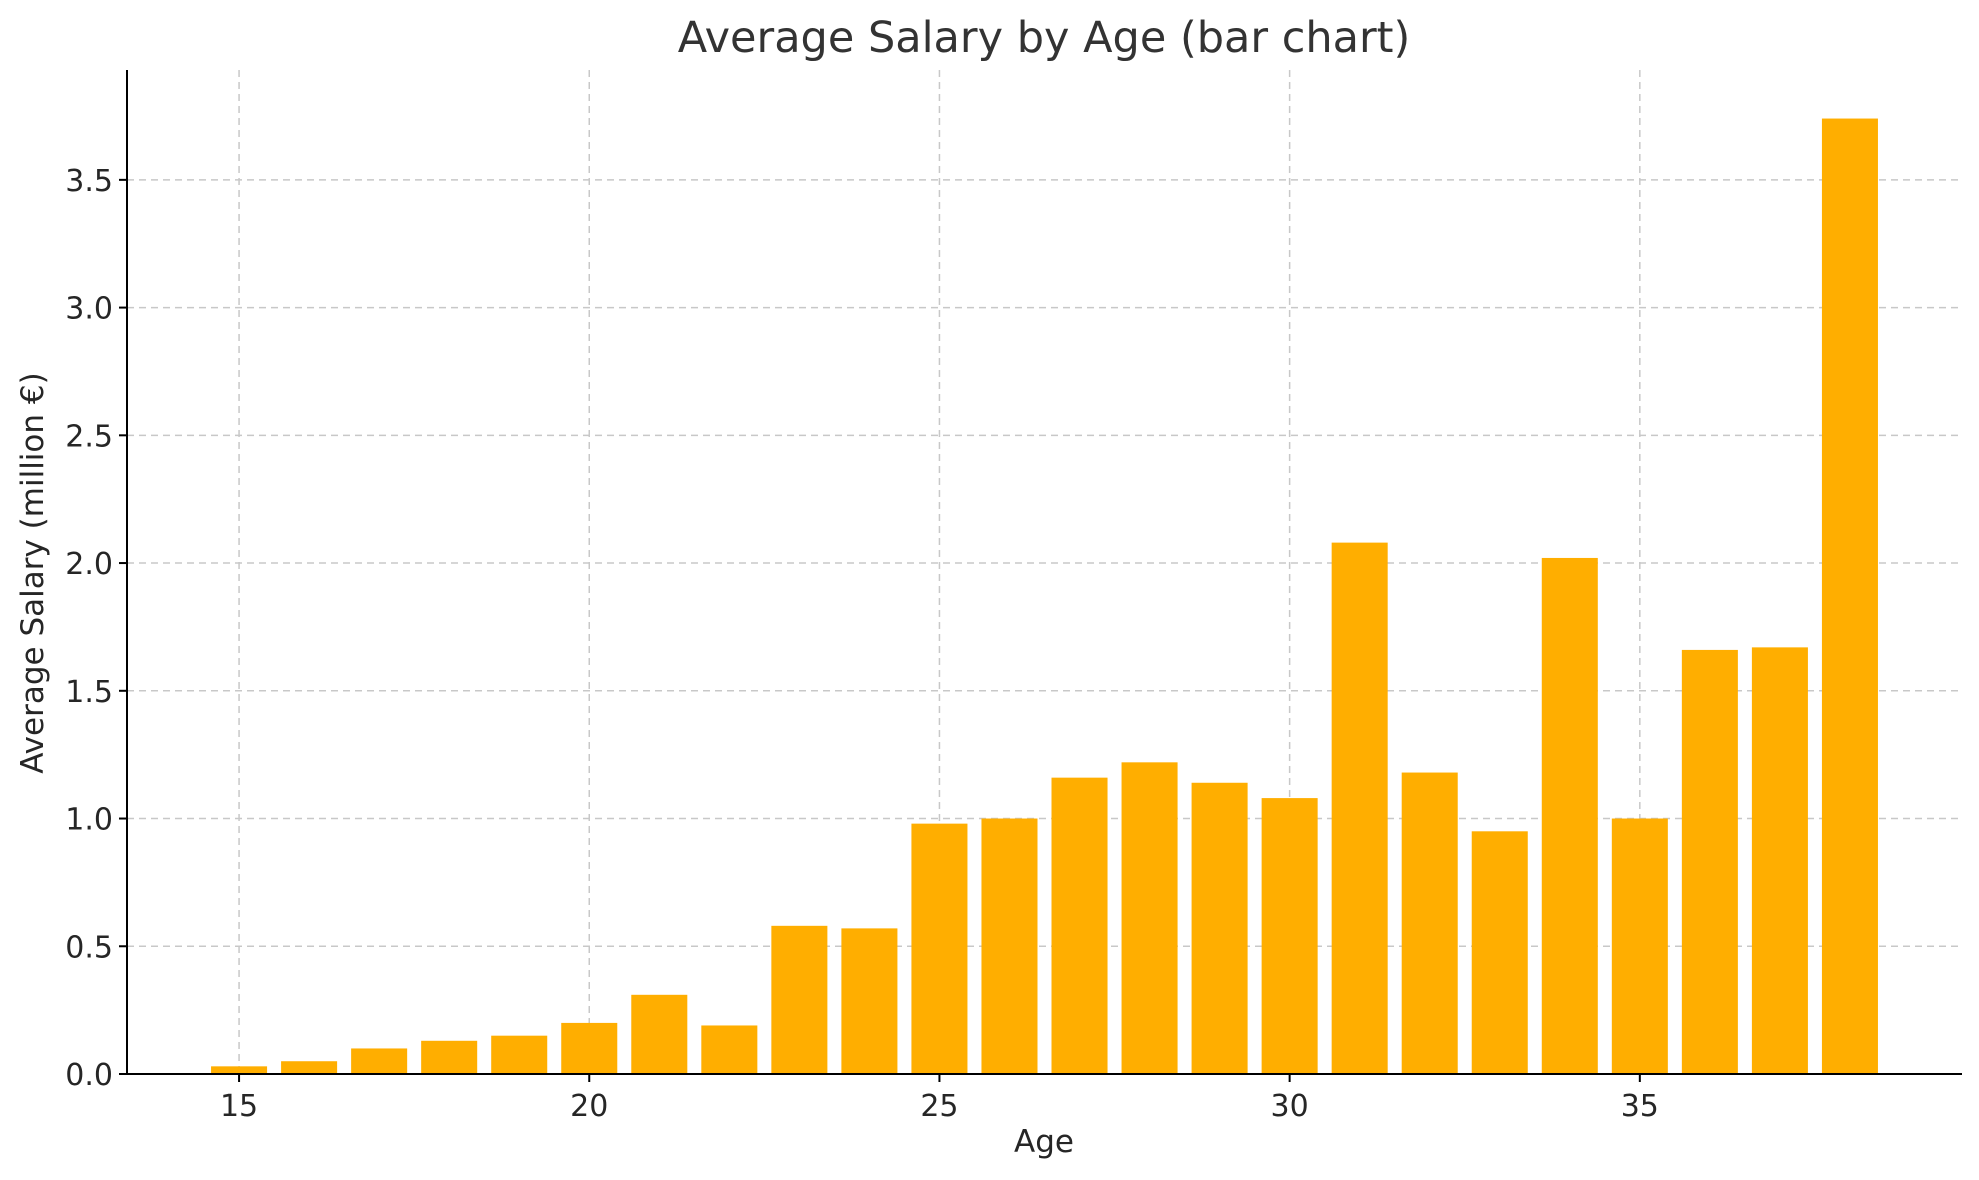 The image size is (1979, 1180). I want to click on y-tick-label: 0.5, so click(89, 947).